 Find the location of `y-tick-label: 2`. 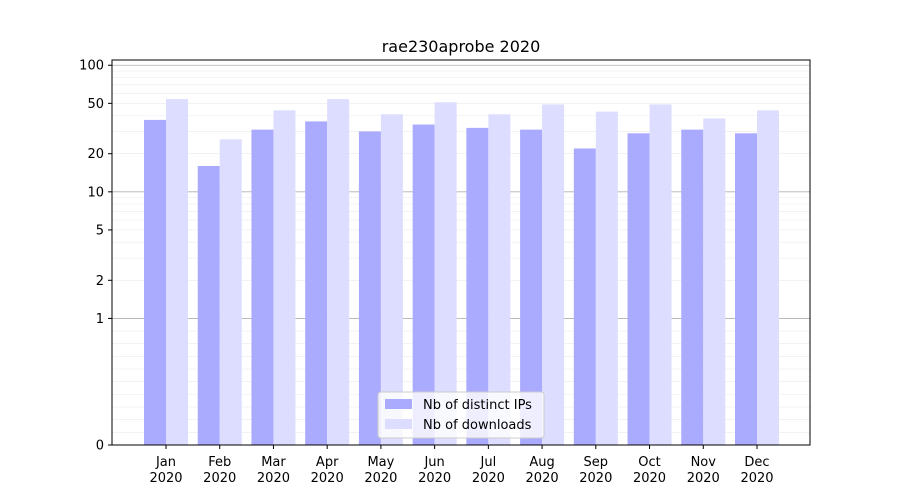

y-tick-label: 2 is located at coordinates (100, 281).